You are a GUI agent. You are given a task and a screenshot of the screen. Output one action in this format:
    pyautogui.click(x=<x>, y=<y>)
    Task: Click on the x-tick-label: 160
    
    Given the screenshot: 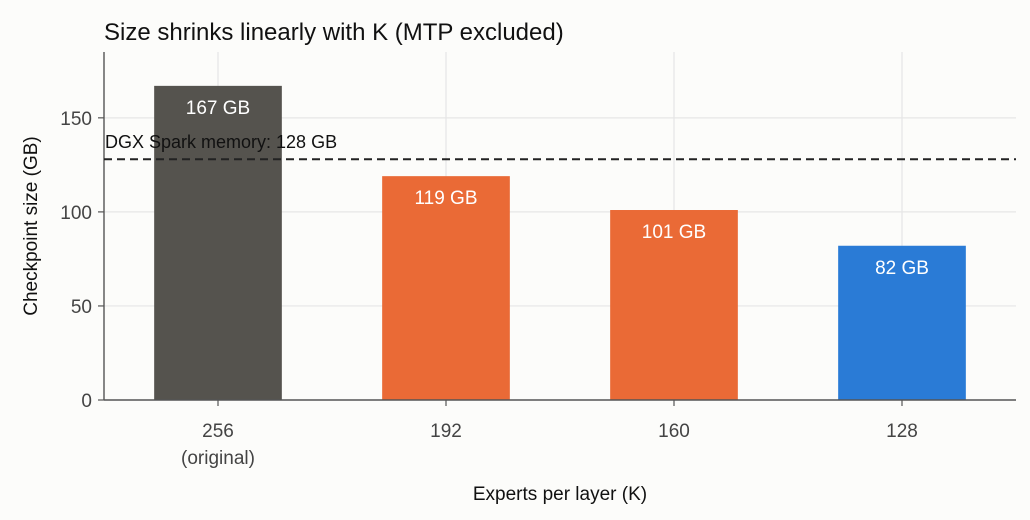 What is the action you would take?
    pyautogui.click(x=674, y=431)
    